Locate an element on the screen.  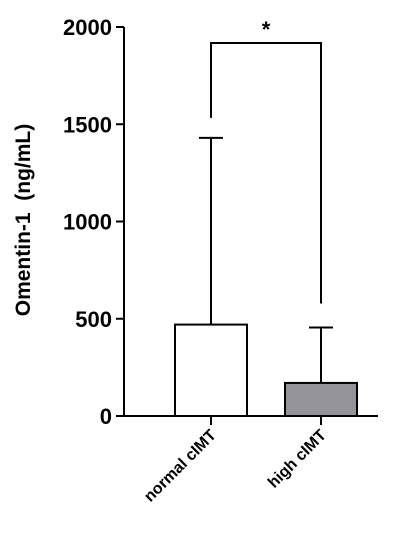
x-tick-label: normal cIMT is located at coordinates (180, 466).